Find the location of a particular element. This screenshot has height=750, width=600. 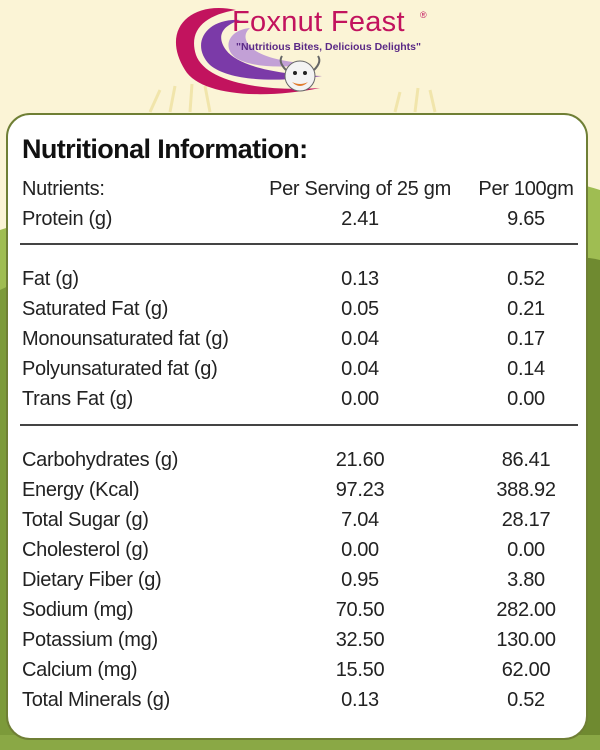

per-serving-value: 7.04 is located at coordinates (360, 520).